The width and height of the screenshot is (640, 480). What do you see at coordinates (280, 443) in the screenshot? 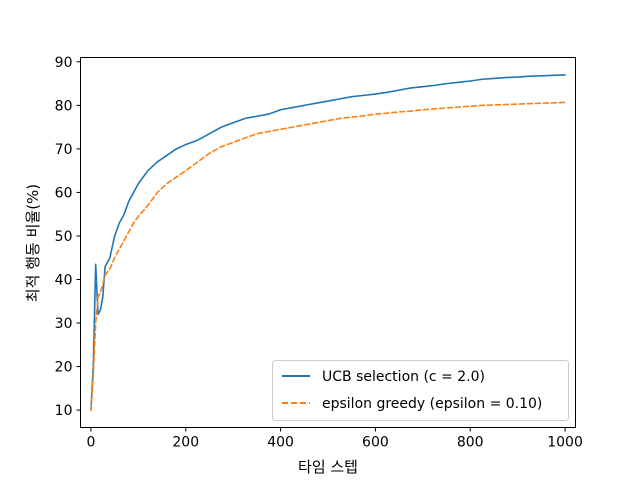
I see `x-tick-label: 400` at bounding box center [280, 443].